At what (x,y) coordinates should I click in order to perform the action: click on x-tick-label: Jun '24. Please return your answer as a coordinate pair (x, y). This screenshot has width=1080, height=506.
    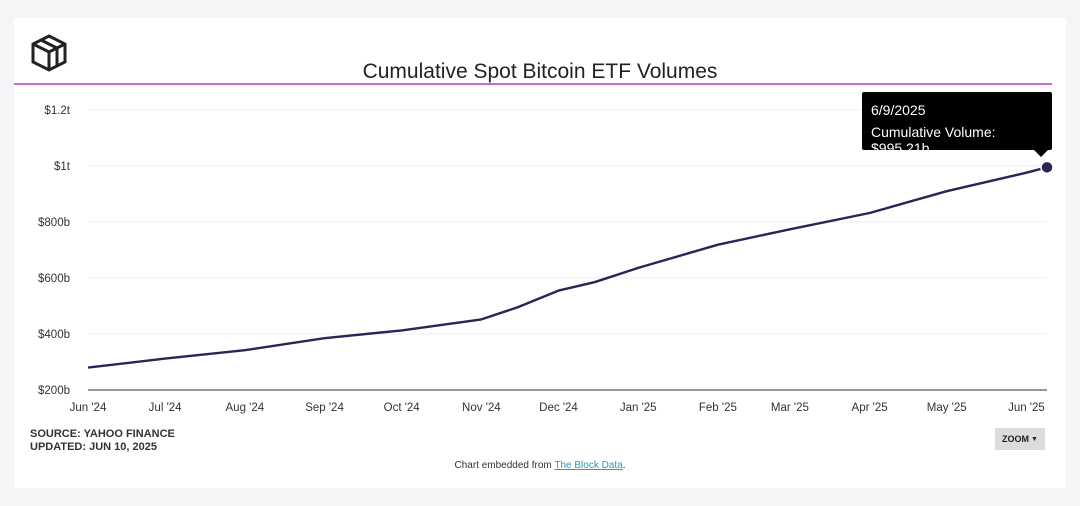
    Looking at the image, I should click on (88, 408).